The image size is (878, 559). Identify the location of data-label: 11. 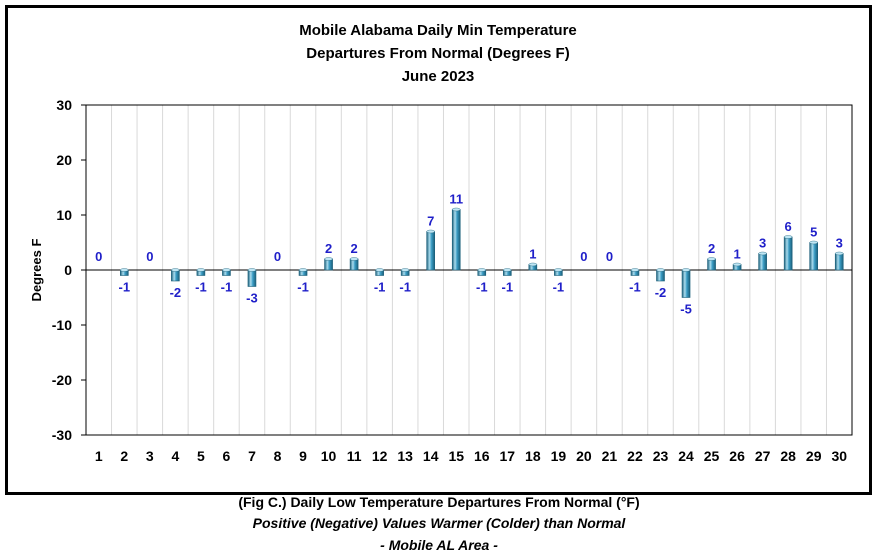
(456, 199).